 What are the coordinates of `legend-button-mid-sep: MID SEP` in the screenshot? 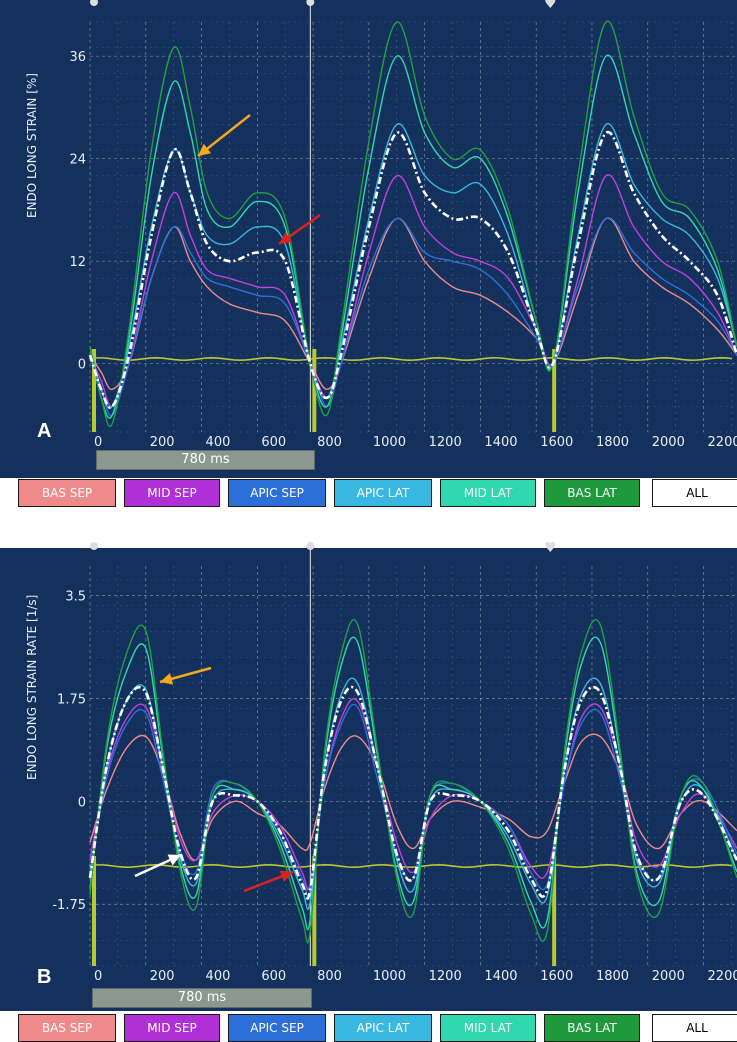 It's located at (172, 493).